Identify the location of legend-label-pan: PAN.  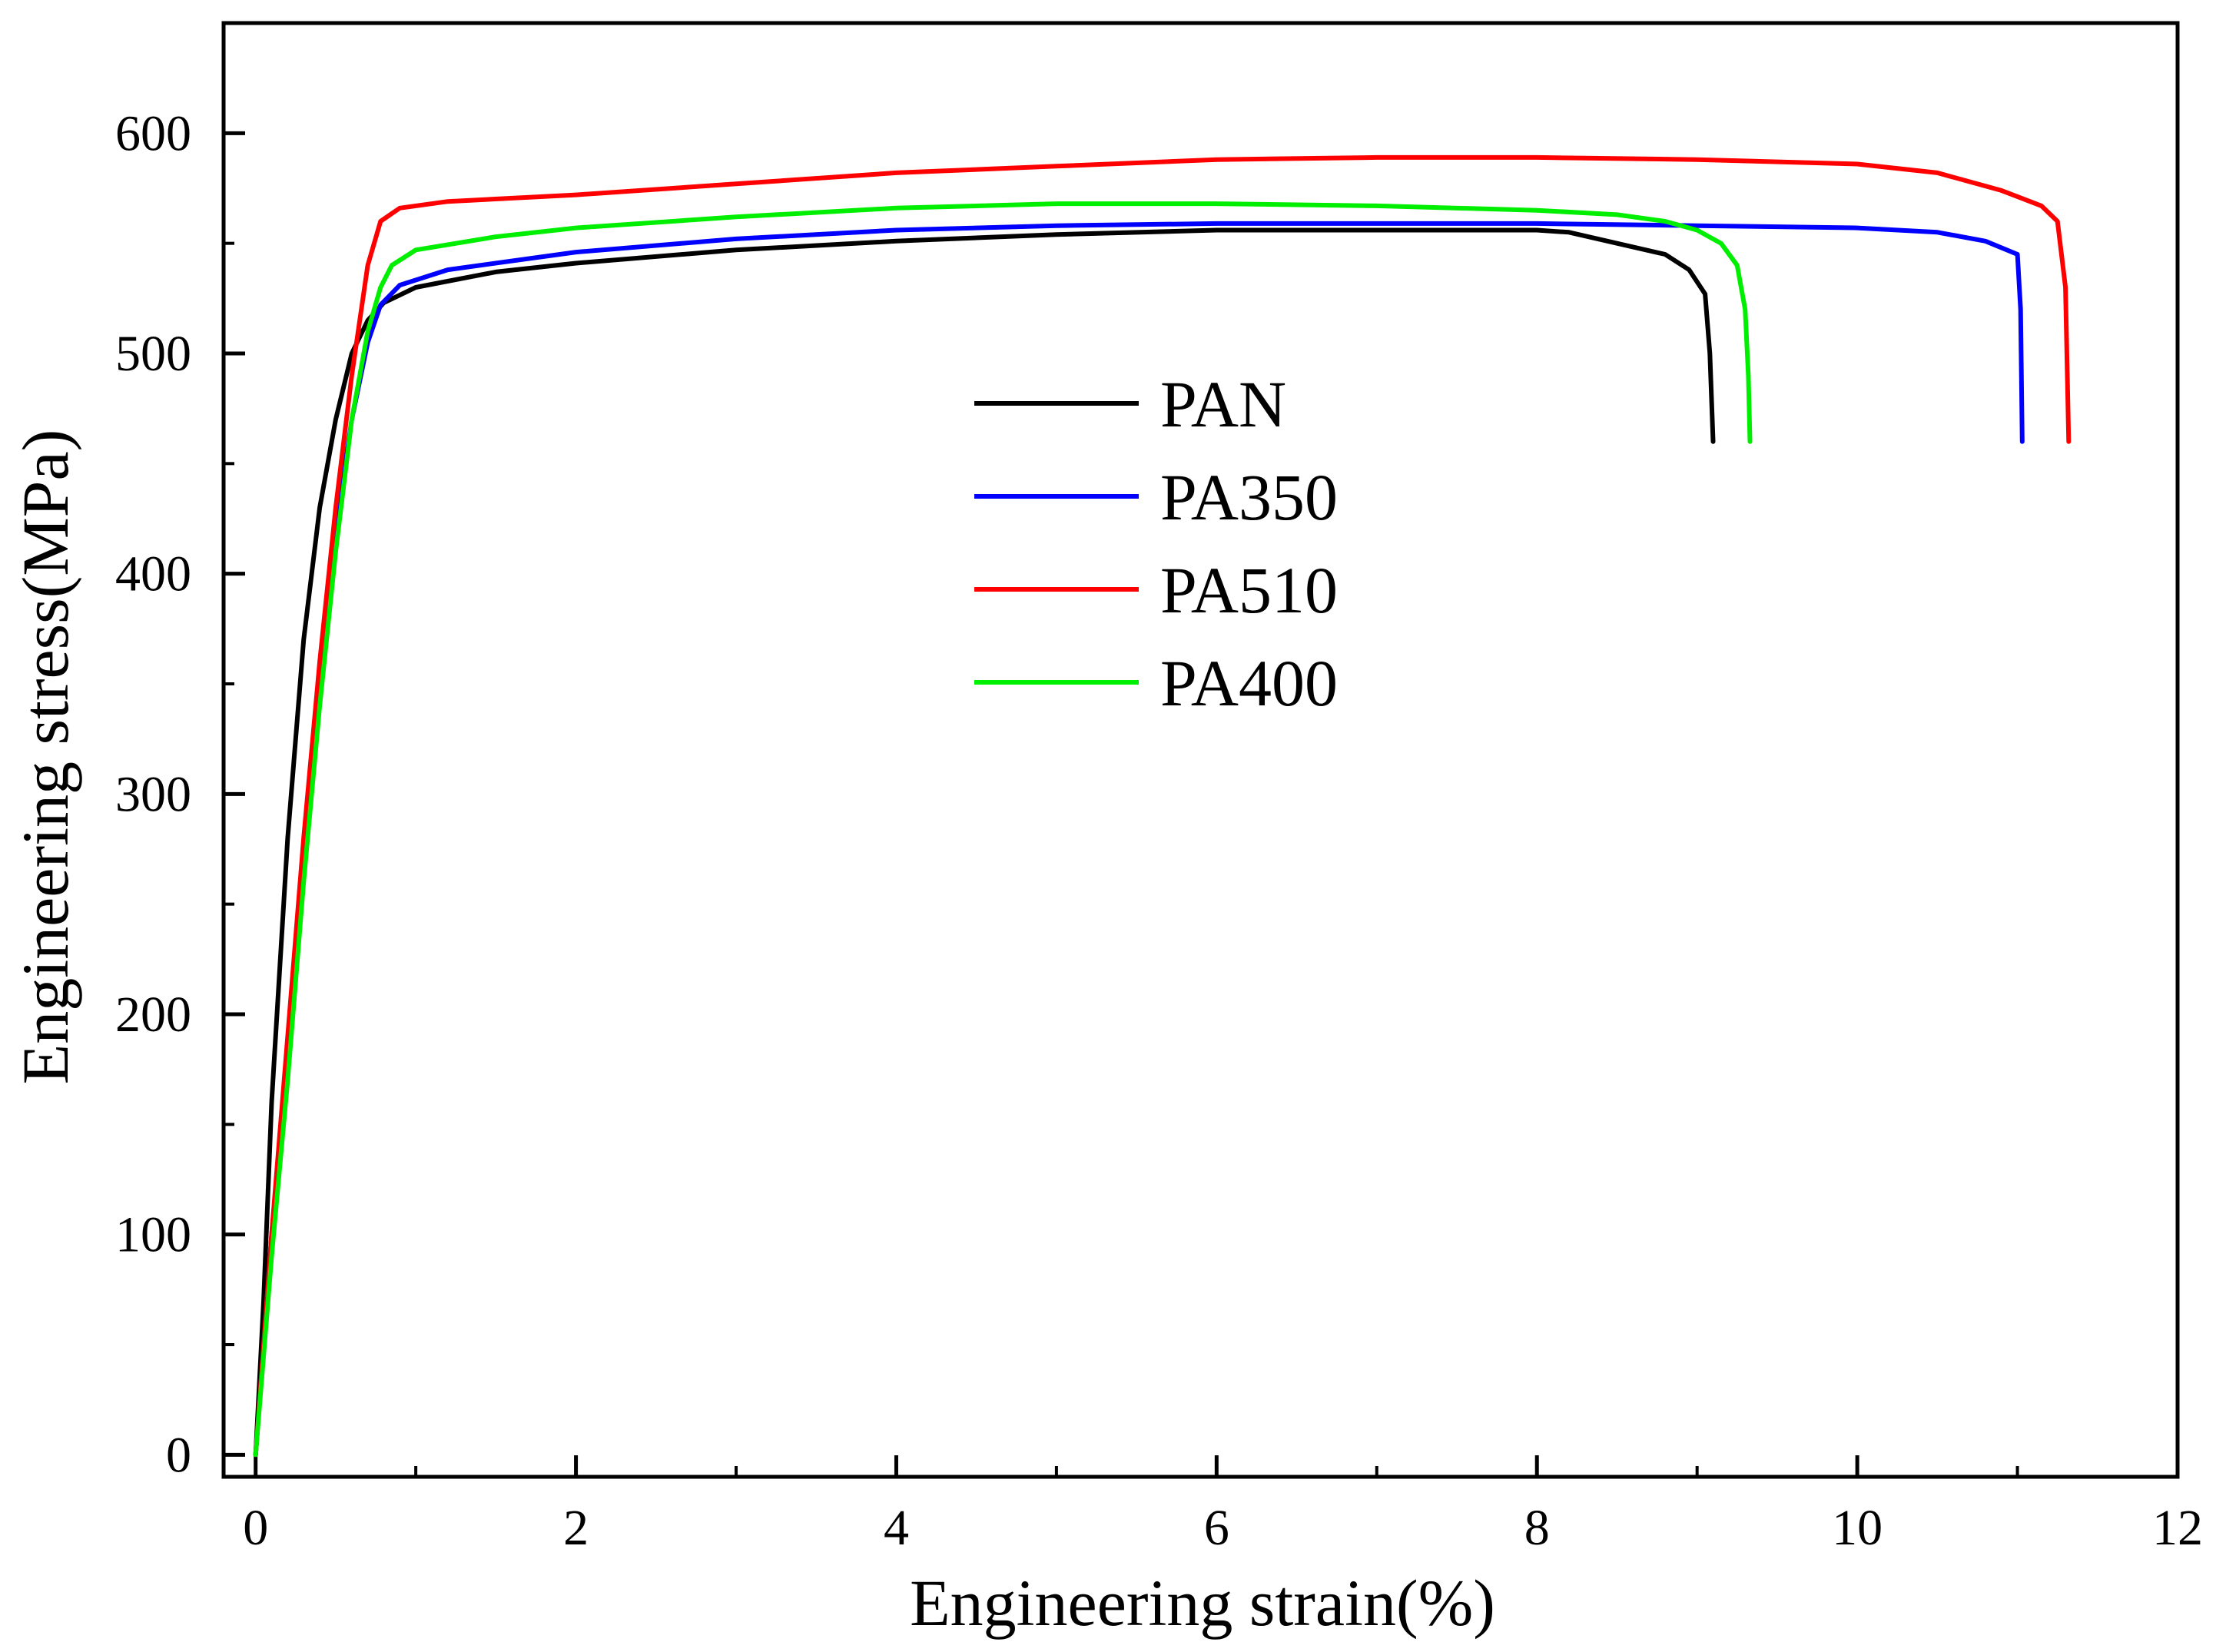
(1223, 404).